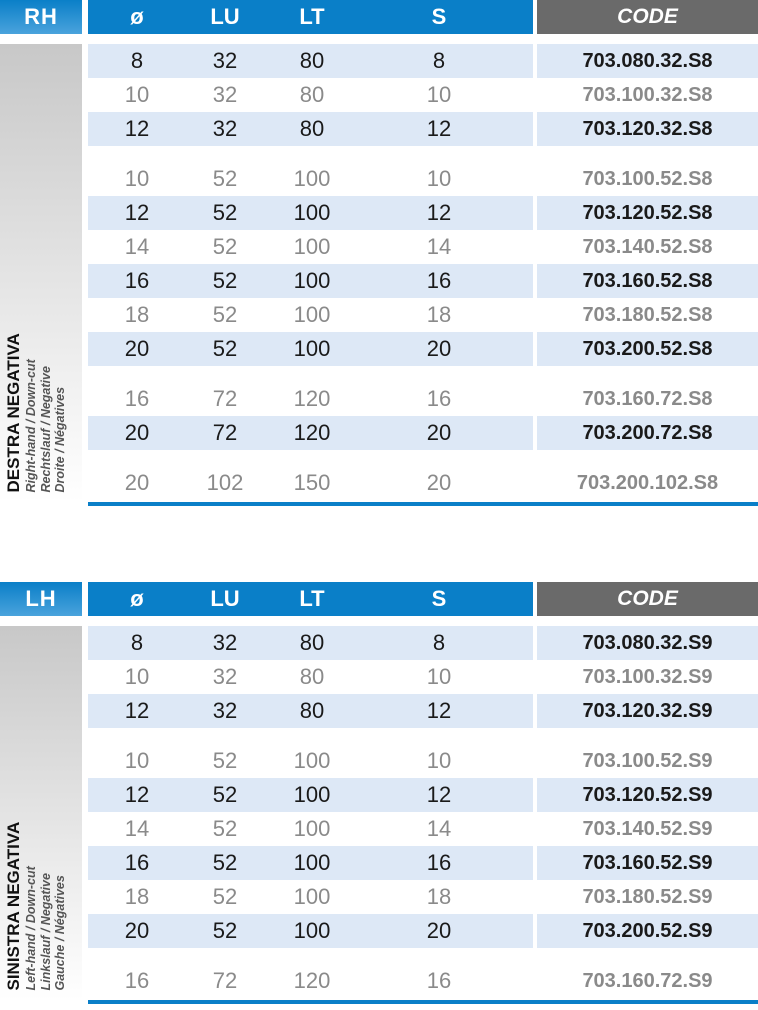 Image resolution: width=758 pixels, height=1010 pixels. Describe the element at coordinates (45, 931) in the screenshot. I see `category-subtitle: Linkslauf / Negative` at that location.